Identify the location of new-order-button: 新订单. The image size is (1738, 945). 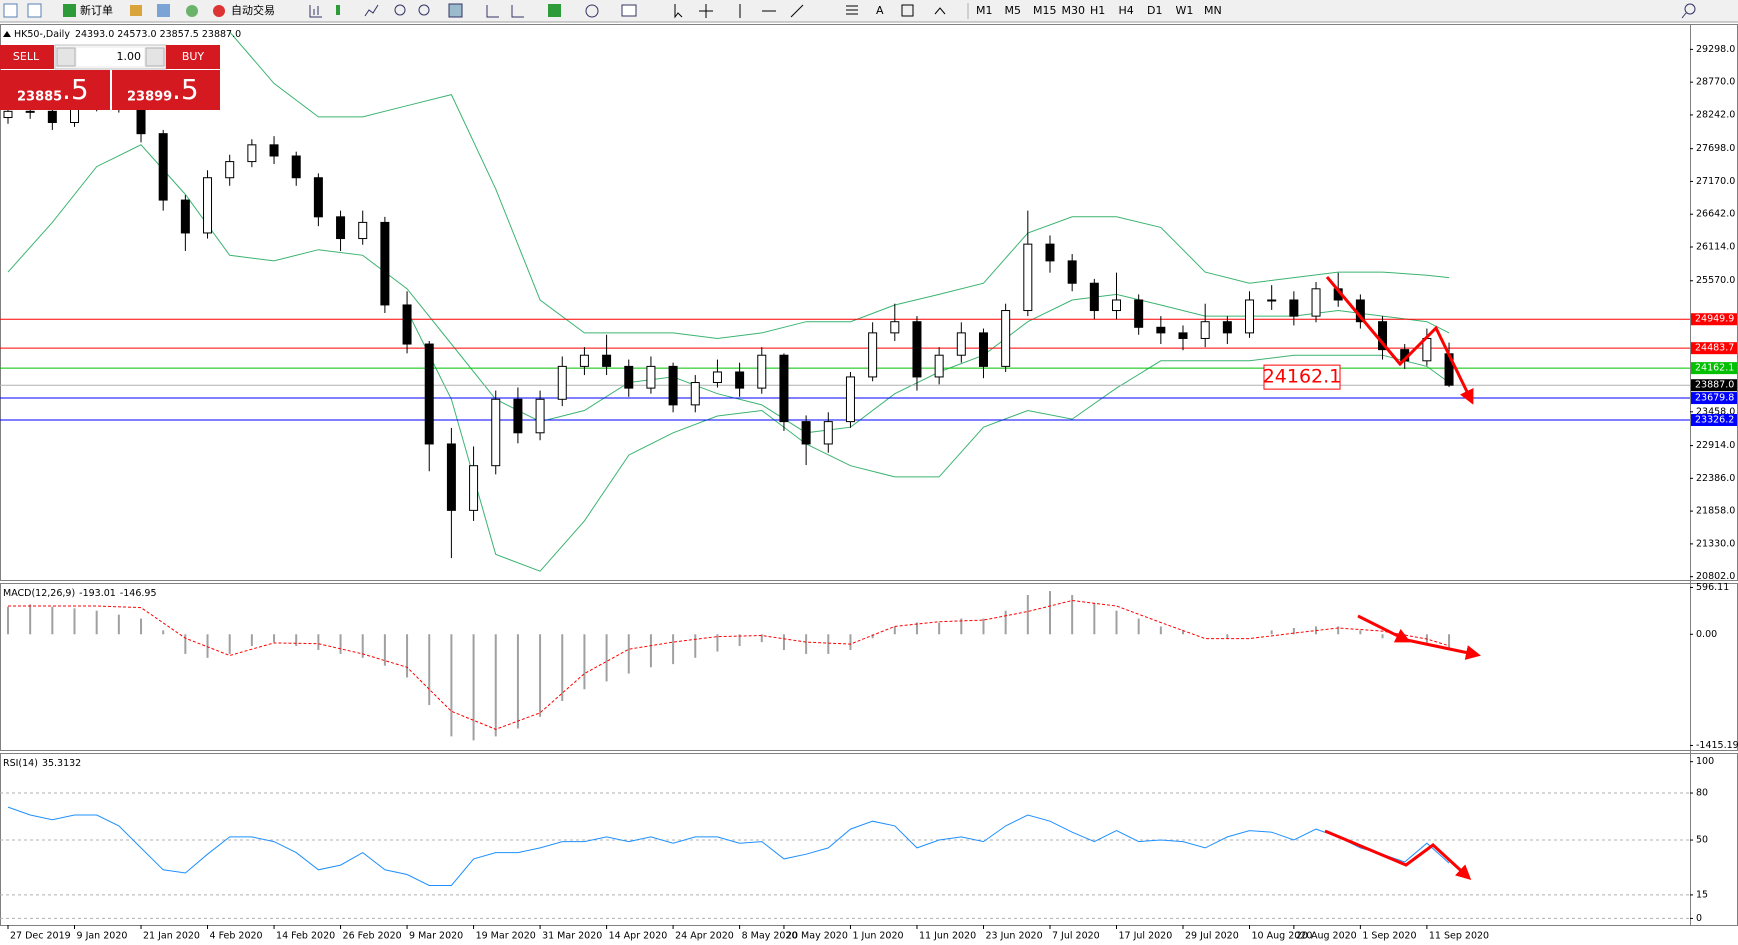
(96, 10).